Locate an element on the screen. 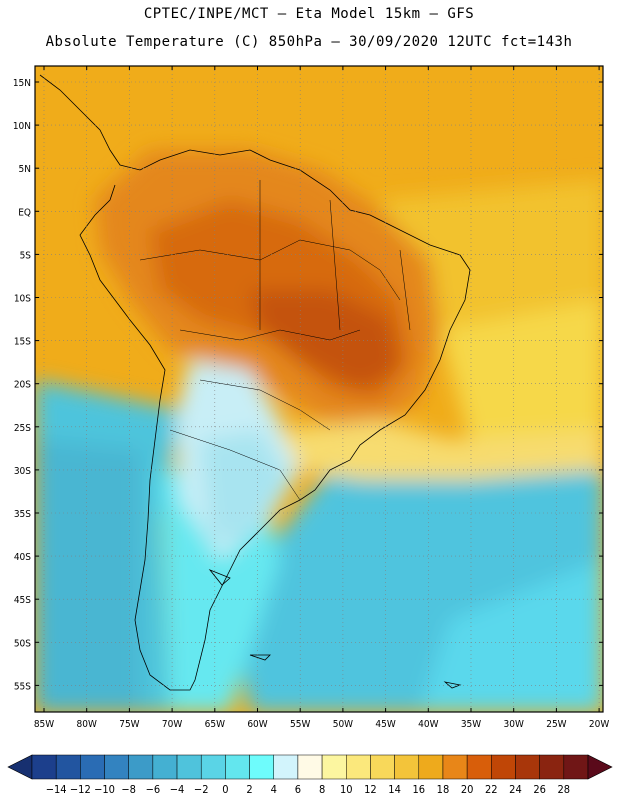  colorbar-label: −4 is located at coordinates (177, 789).